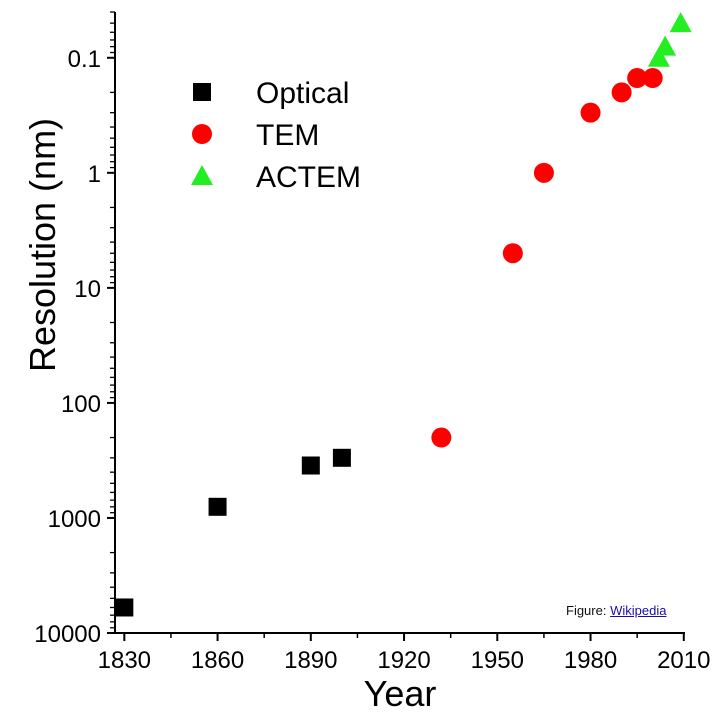  What do you see at coordinates (74, 519) in the screenshot?
I see `y-tick-label: 1000` at bounding box center [74, 519].